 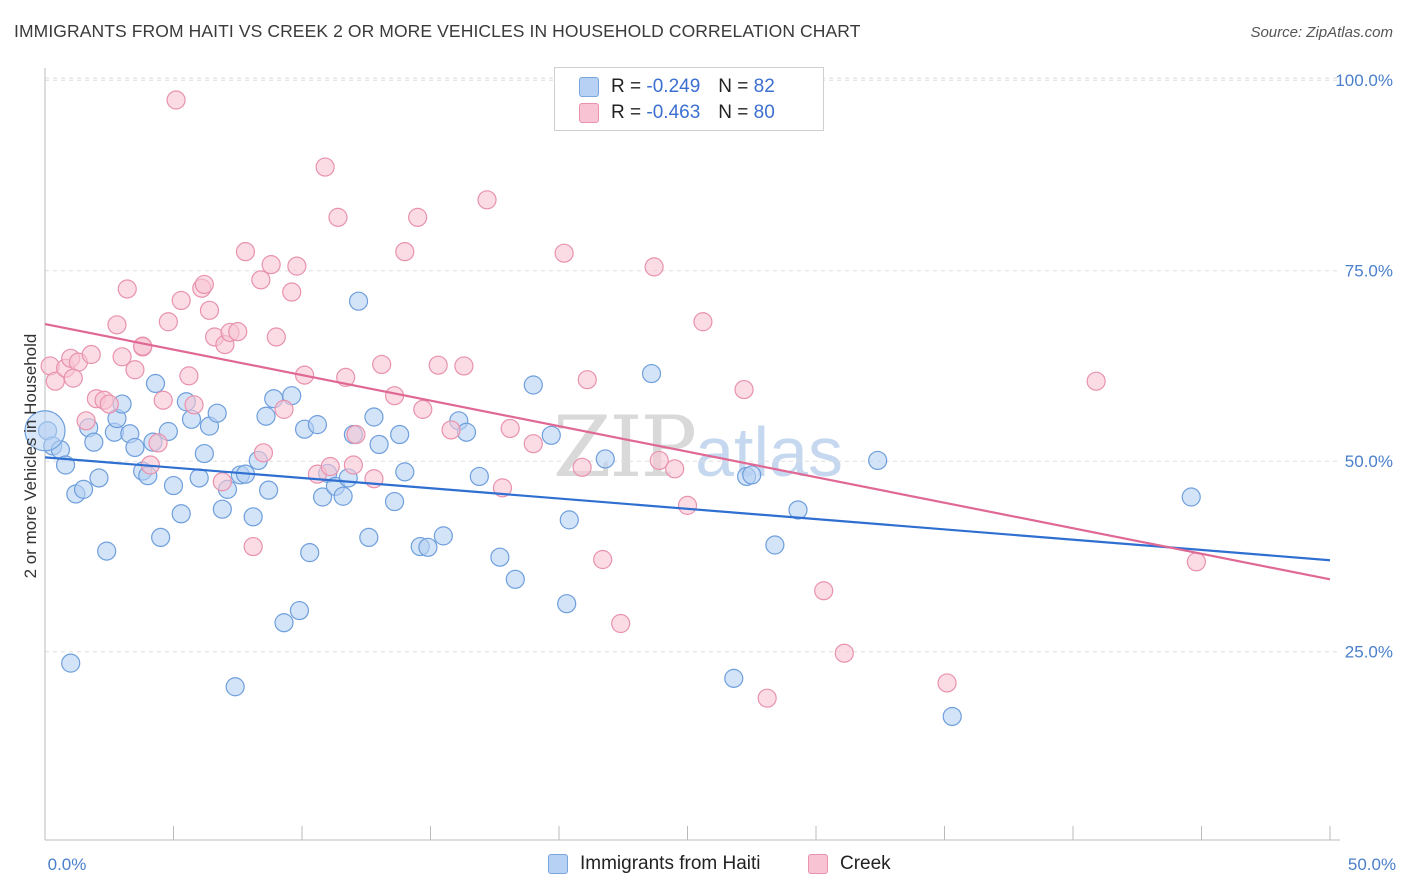 I want to click on legend-n-value: 80, so click(x=764, y=112).